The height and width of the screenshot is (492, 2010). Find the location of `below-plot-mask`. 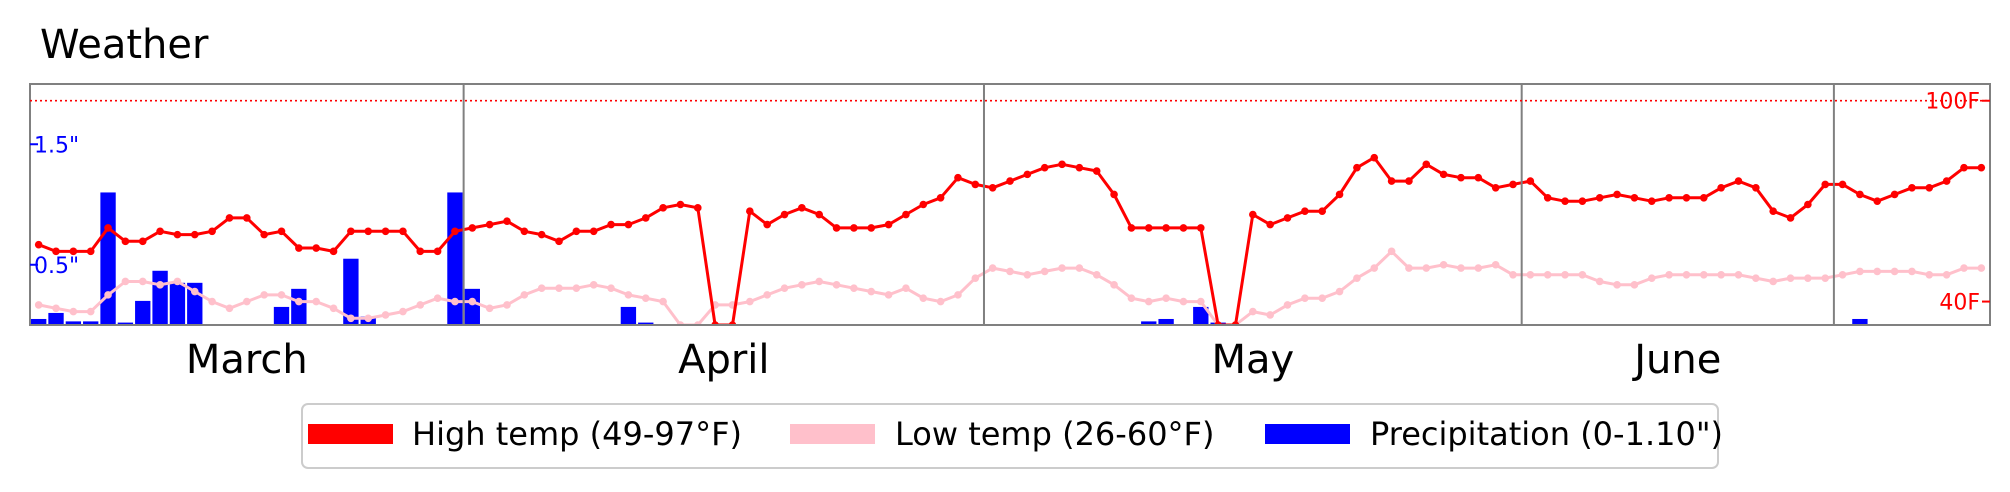

below-plot-mask is located at coordinates (1005, 356).